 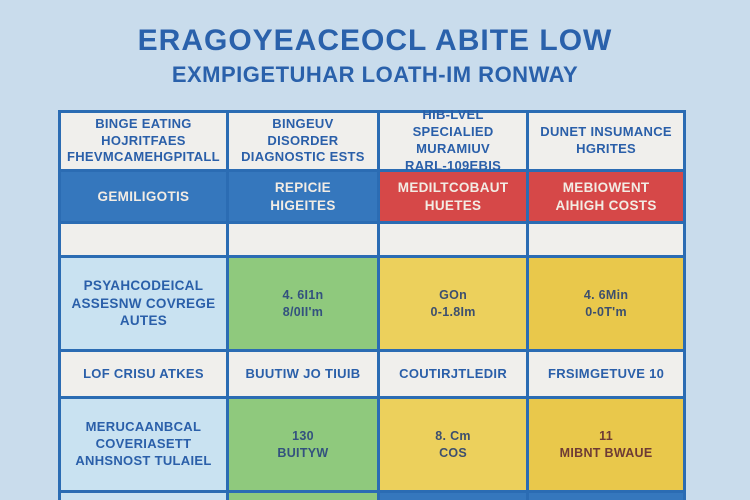 I want to click on spacer-cell-col1, so click(x=143, y=239).